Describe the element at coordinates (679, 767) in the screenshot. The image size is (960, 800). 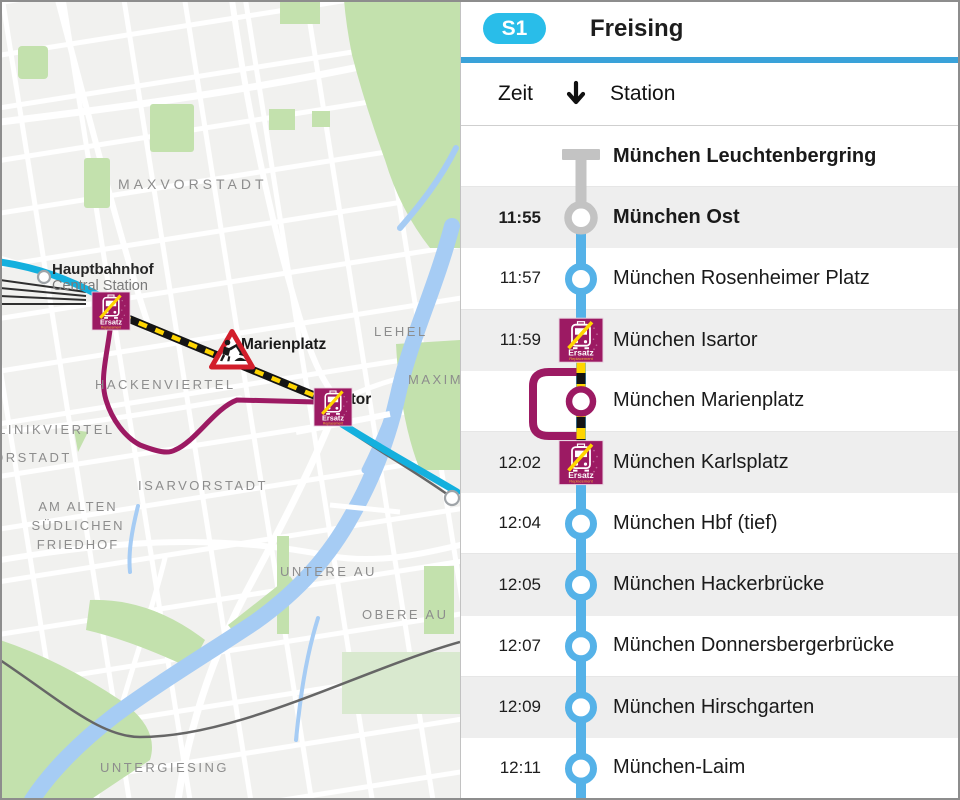
I see `stop-name: München-Laim` at that location.